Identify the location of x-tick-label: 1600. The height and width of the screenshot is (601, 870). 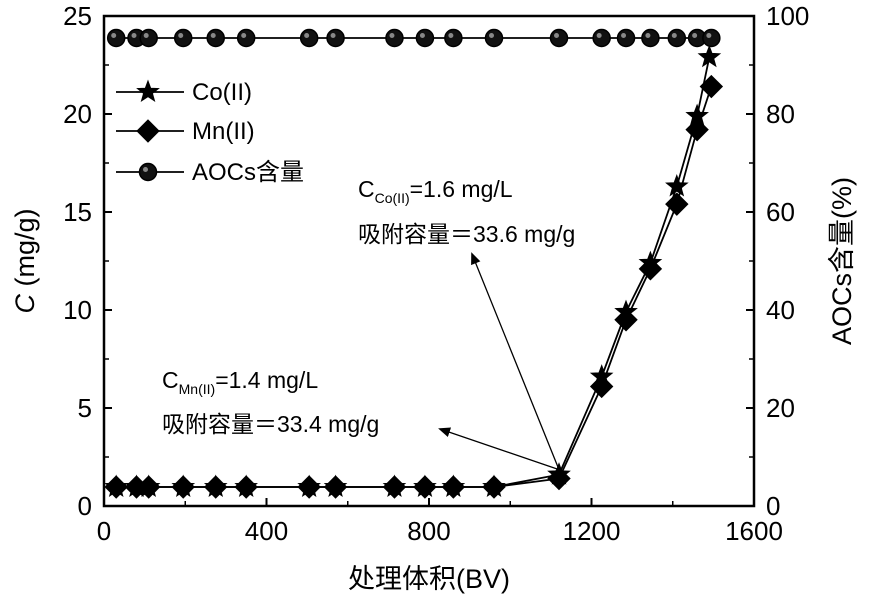
(754, 531).